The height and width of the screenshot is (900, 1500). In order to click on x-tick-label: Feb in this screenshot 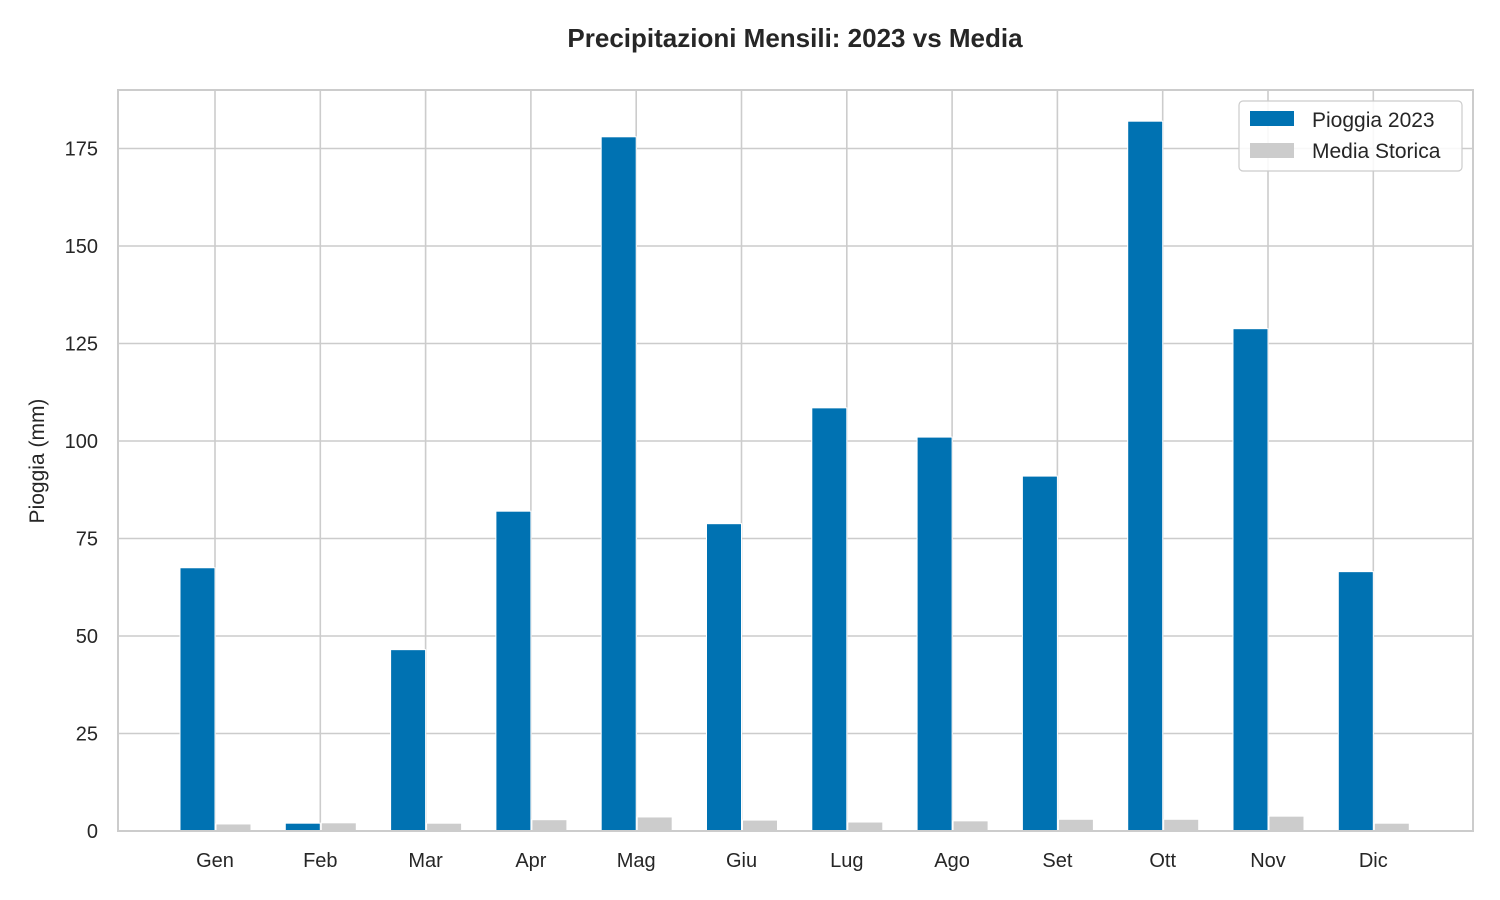, I will do `click(320, 861)`.